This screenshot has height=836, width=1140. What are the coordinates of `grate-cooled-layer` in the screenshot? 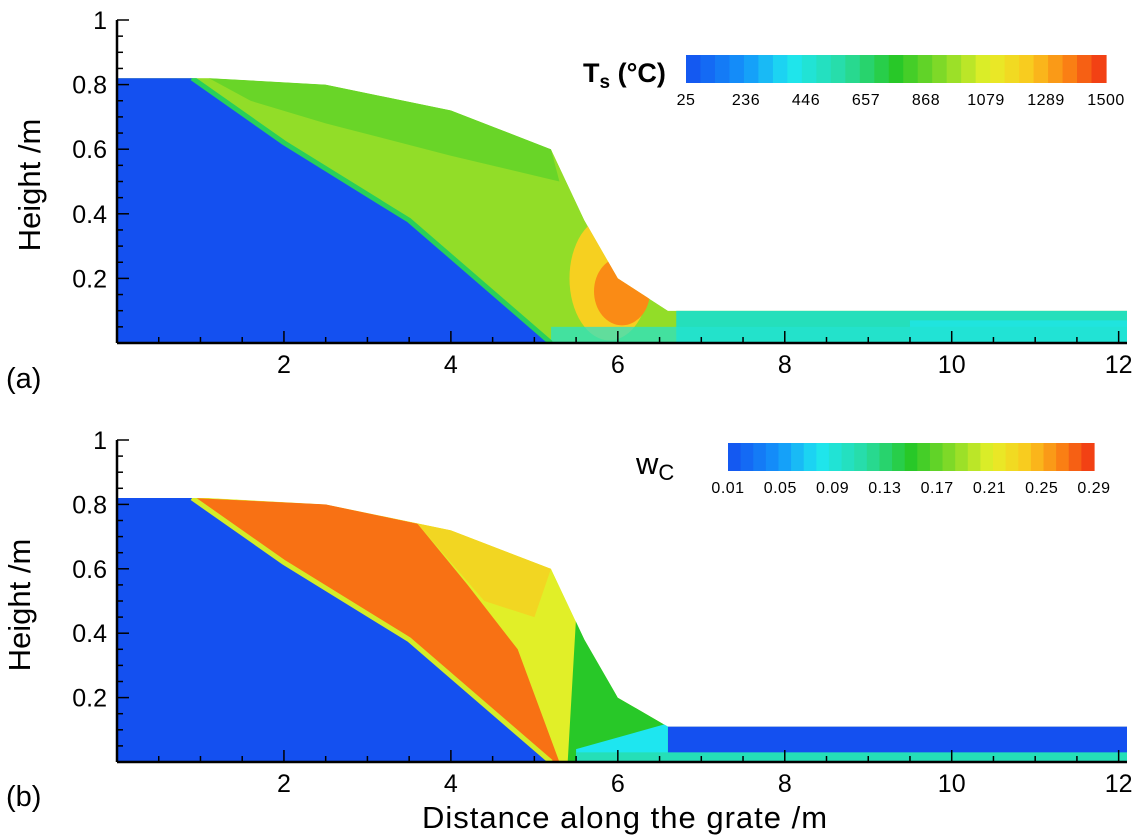 It's located at (839, 334).